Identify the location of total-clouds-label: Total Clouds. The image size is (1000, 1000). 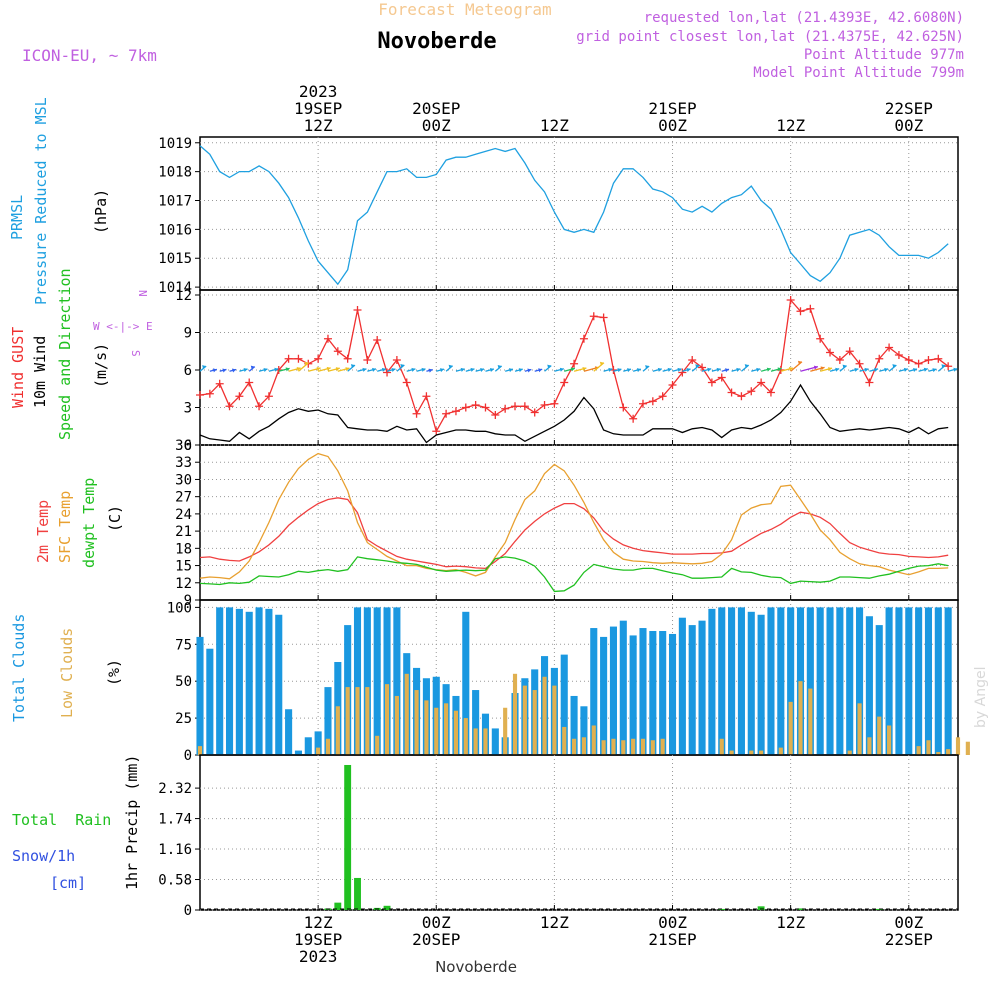
(19, 668).